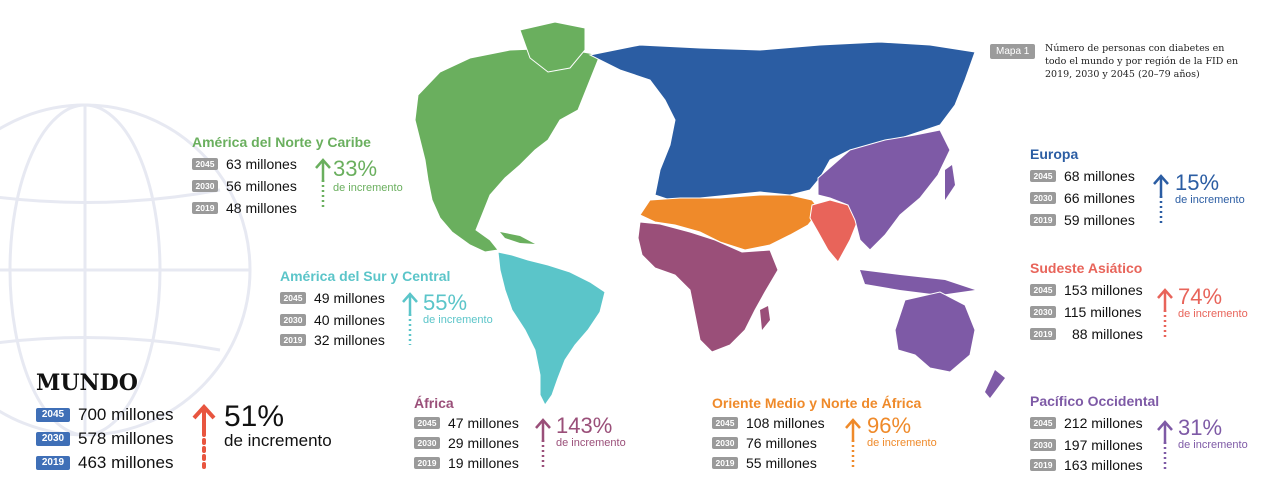 The width and height of the screenshot is (1282, 488). What do you see at coordinates (261, 164) in the screenshot?
I see `value-2045: 63 millones` at bounding box center [261, 164].